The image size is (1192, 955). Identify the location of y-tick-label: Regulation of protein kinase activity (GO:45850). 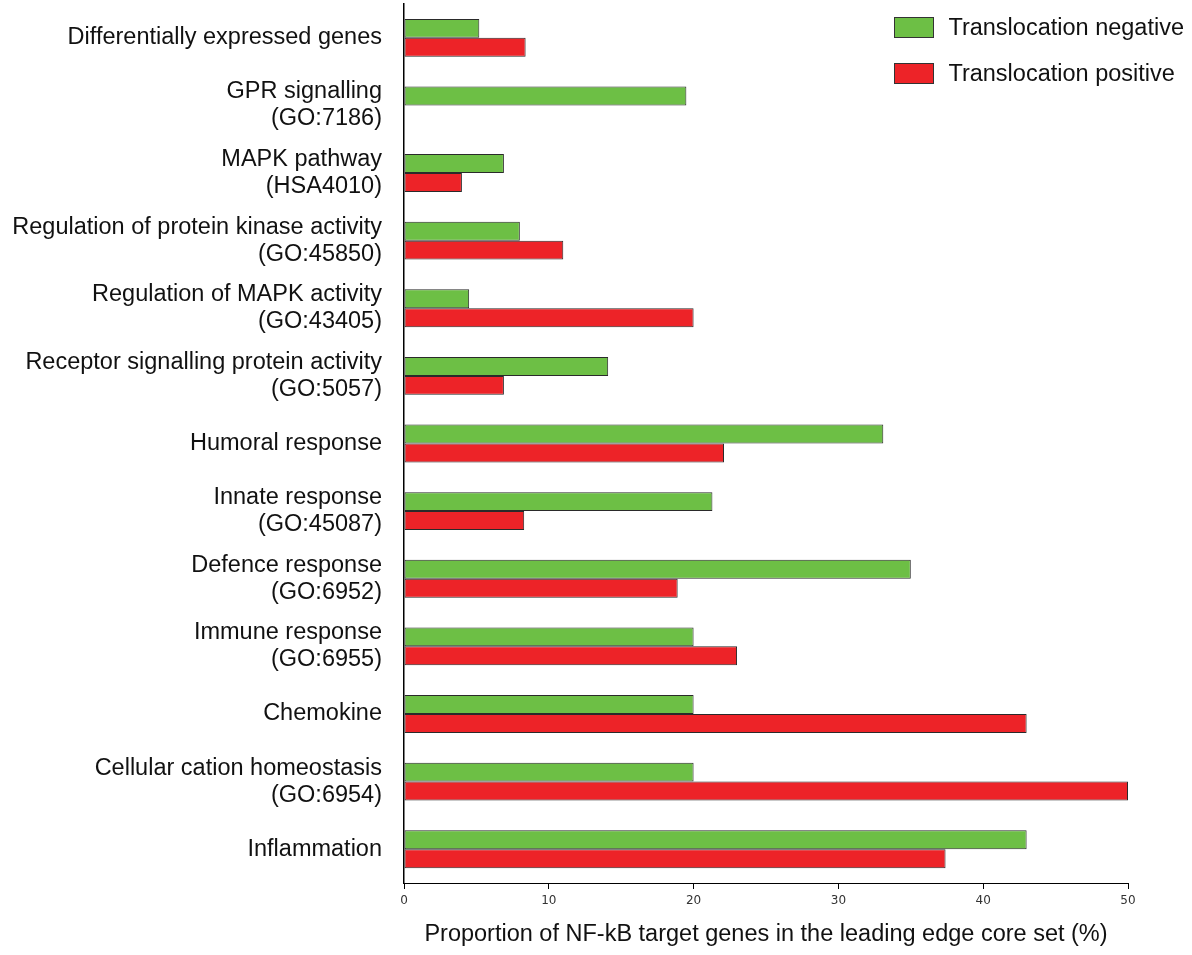
(197, 239).